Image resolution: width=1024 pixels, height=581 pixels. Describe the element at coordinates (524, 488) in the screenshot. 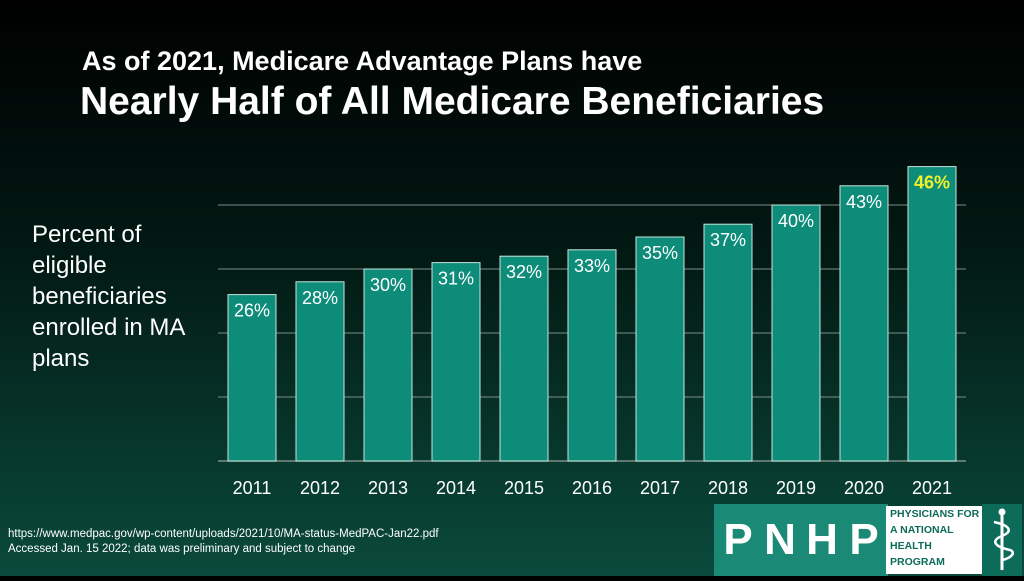

I see `x-tick-label: 2015` at that location.